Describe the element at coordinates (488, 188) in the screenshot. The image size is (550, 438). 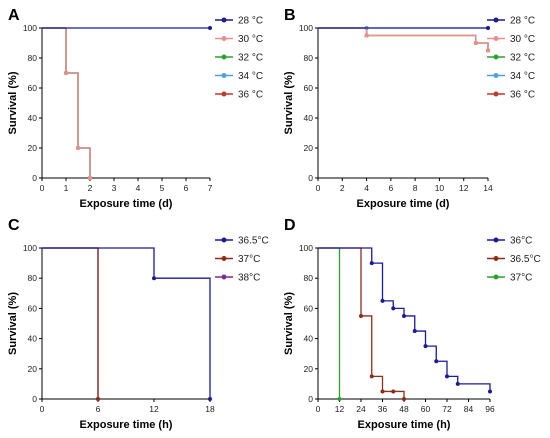
I see `x-tick-label: 14` at that location.